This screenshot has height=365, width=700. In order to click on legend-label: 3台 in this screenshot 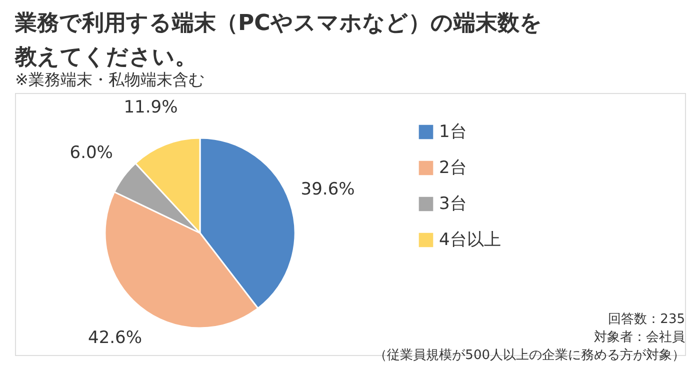, I will do `click(453, 204)`.